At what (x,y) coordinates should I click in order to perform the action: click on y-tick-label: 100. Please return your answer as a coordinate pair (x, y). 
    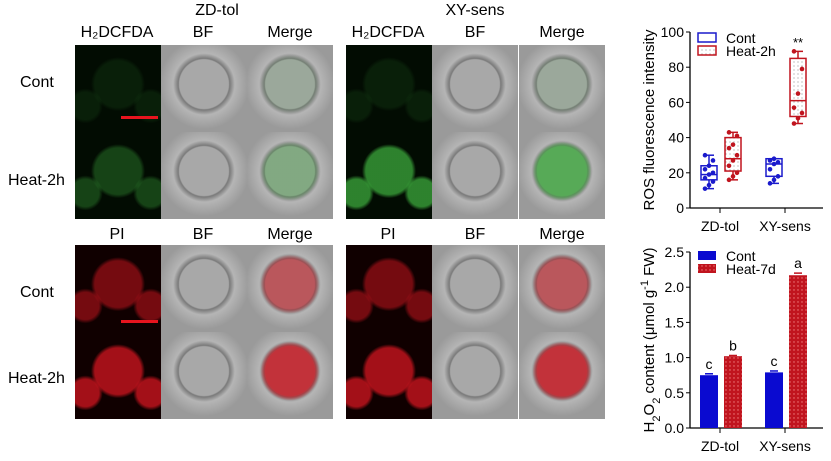
    Looking at the image, I should click on (673, 32).